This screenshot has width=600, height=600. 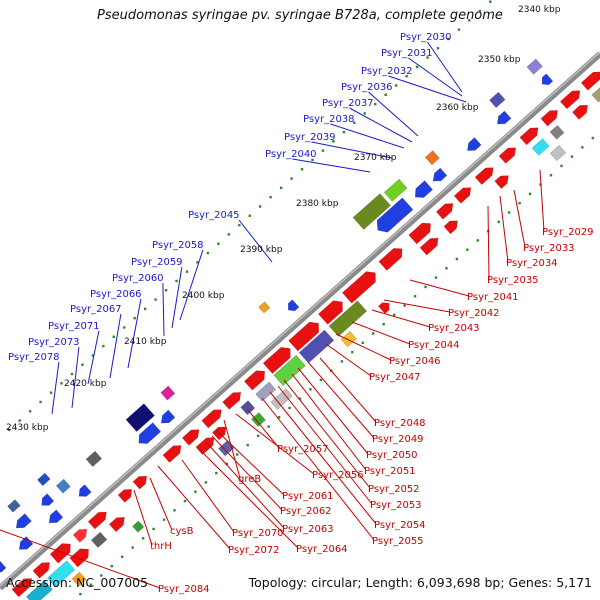 What do you see at coordinates (568, 232) in the screenshot?
I see `gene-label: Psyr_2029` at bounding box center [568, 232].